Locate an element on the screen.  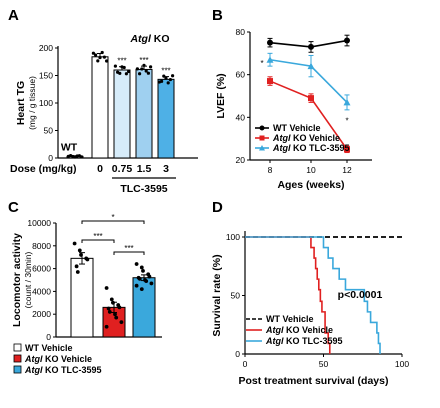
c-y-tick-label: 10000 is located at coordinates (39, 223).